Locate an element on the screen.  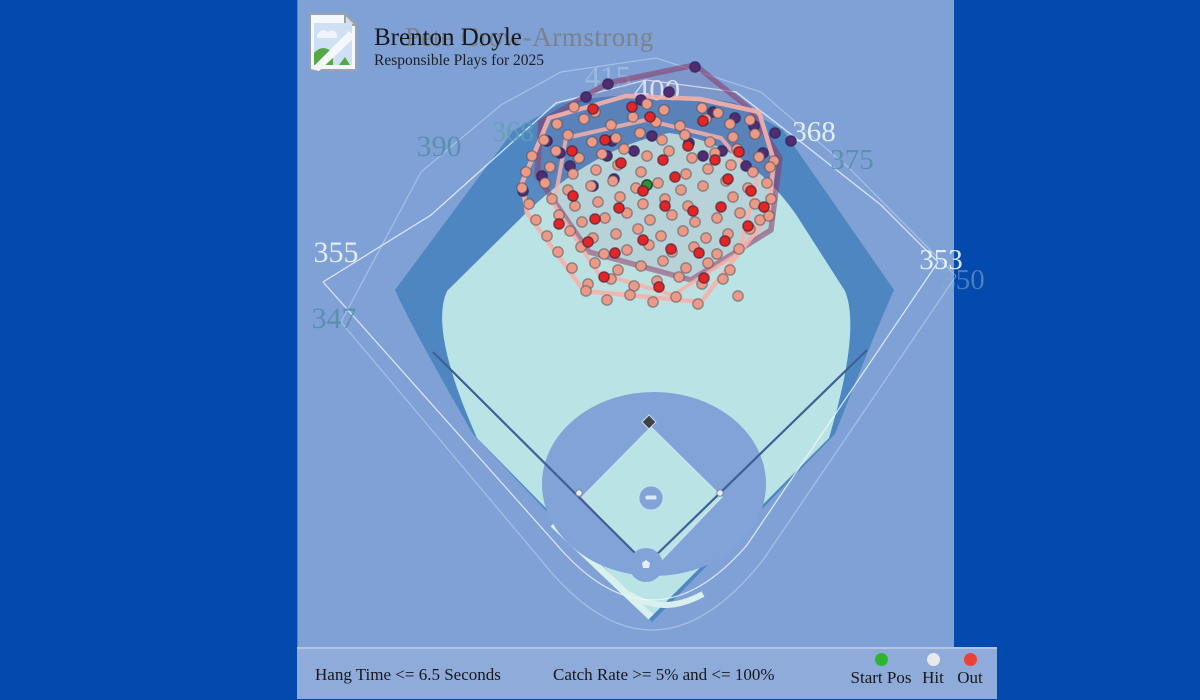
legend-item-start-pos: Start Pos is located at coordinates (881, 670).